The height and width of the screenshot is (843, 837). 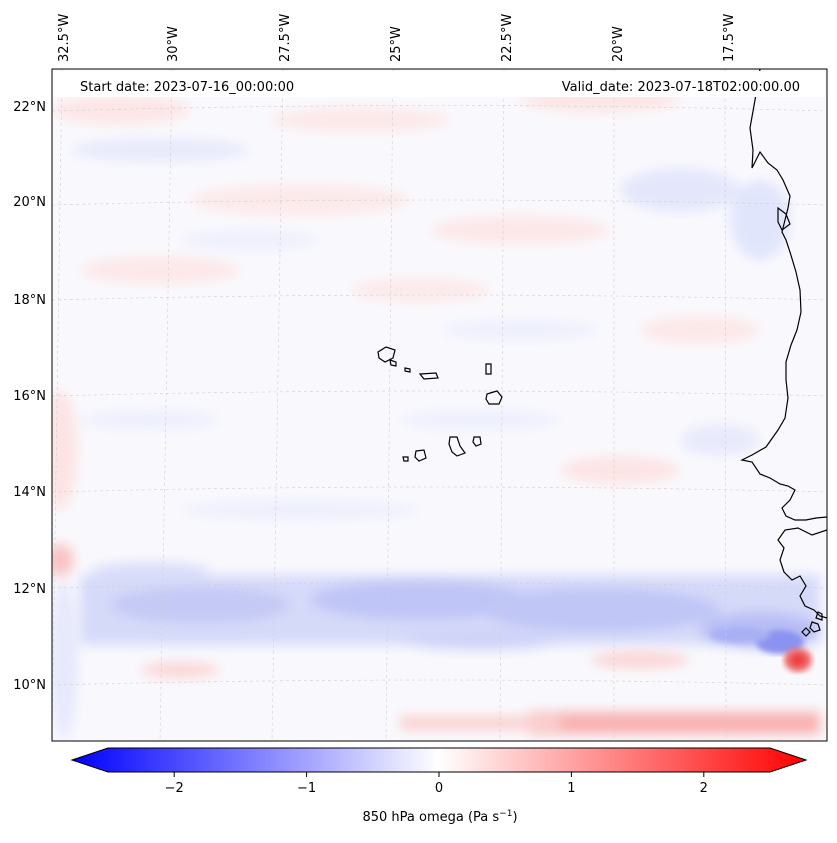 I want to click on lat-label: 16°N, so click(x=29, y=396).